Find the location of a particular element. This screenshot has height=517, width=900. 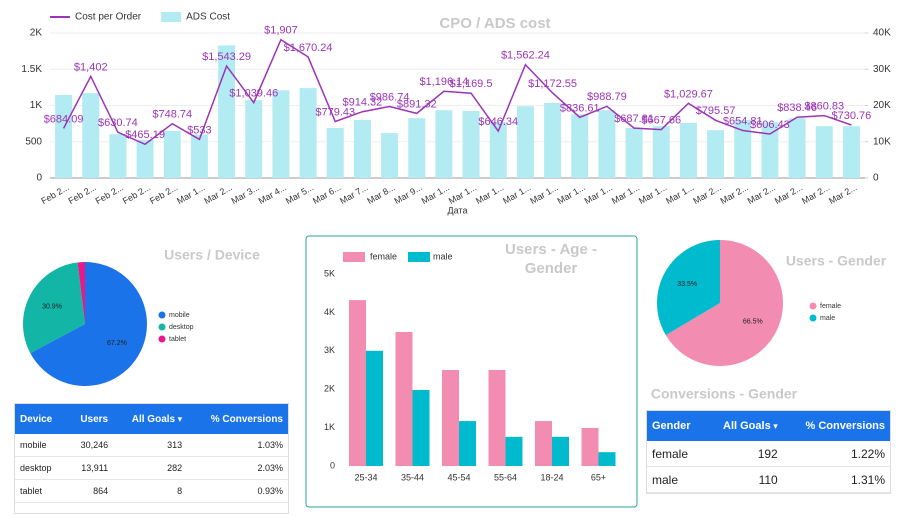

table-cell: 313 is located at coordinates (150, 445).